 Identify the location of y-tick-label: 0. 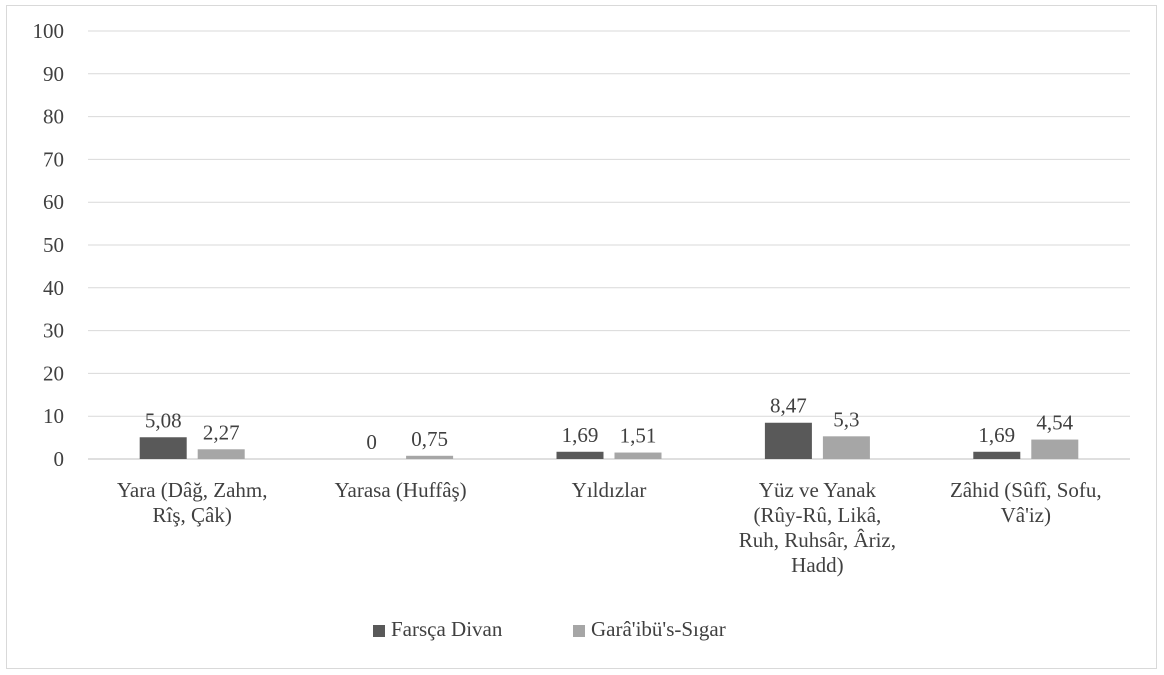
(59, 459).